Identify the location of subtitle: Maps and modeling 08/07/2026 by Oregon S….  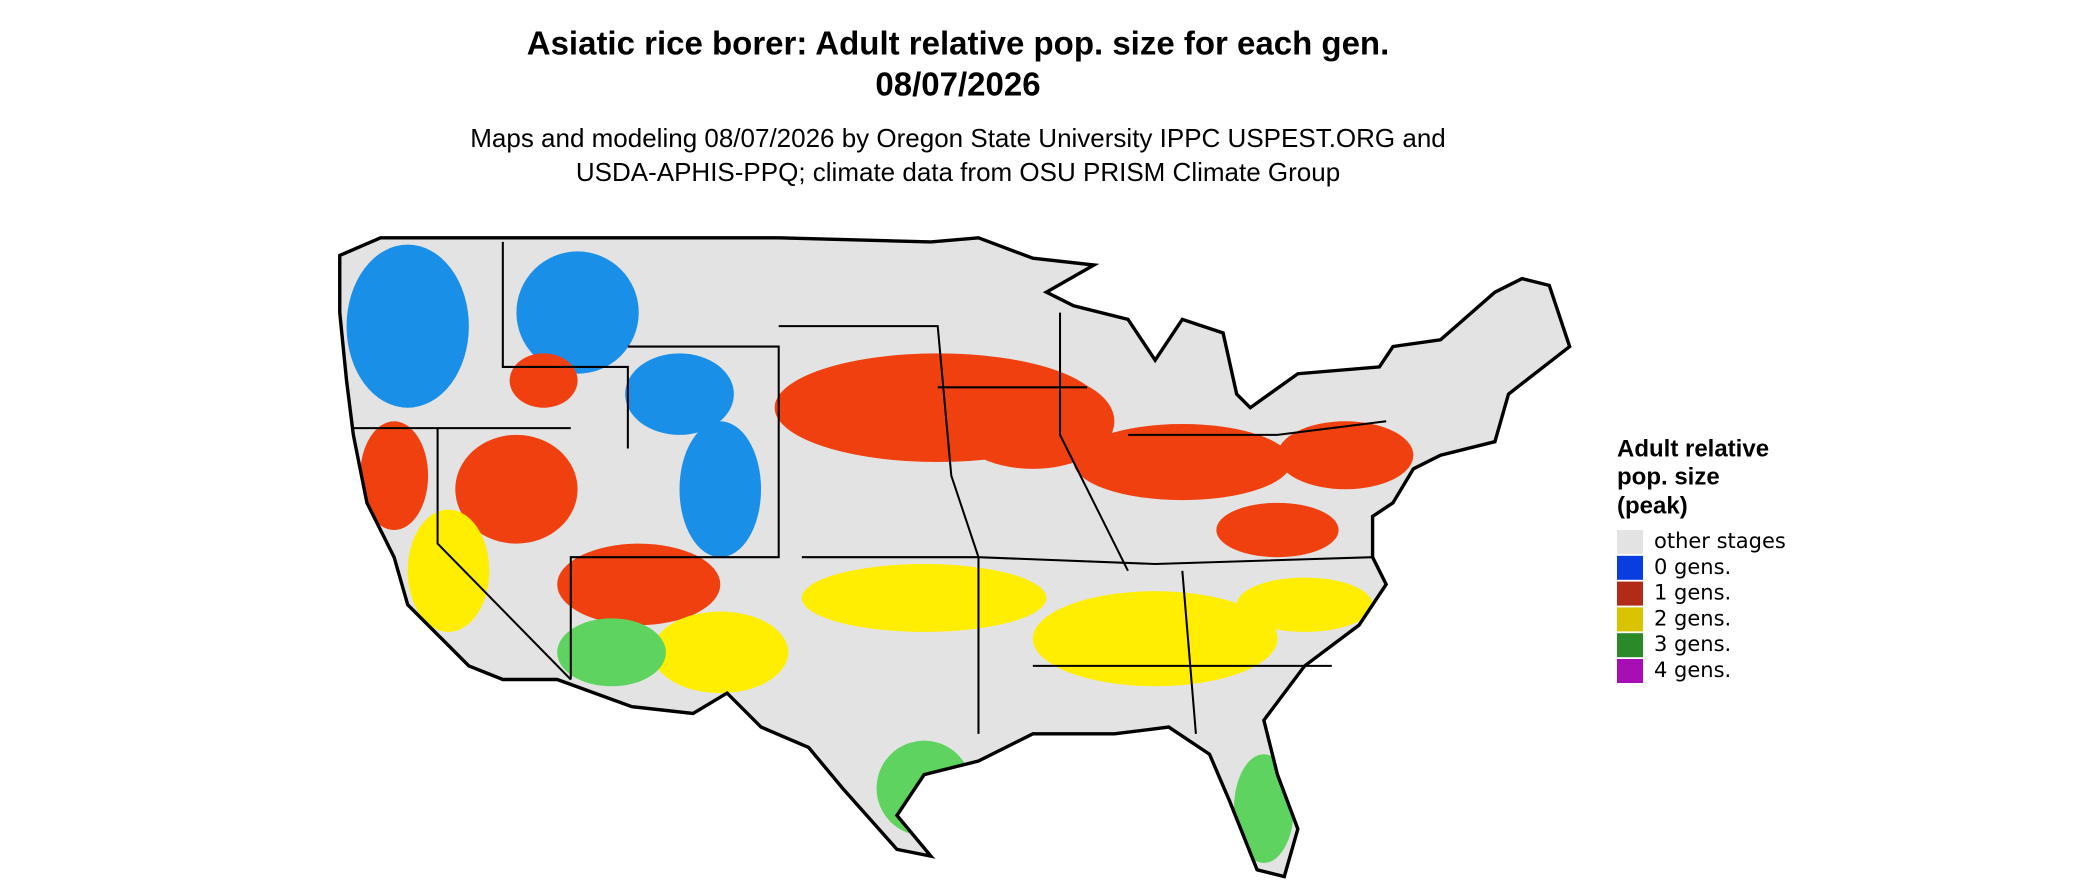
(958, 138).